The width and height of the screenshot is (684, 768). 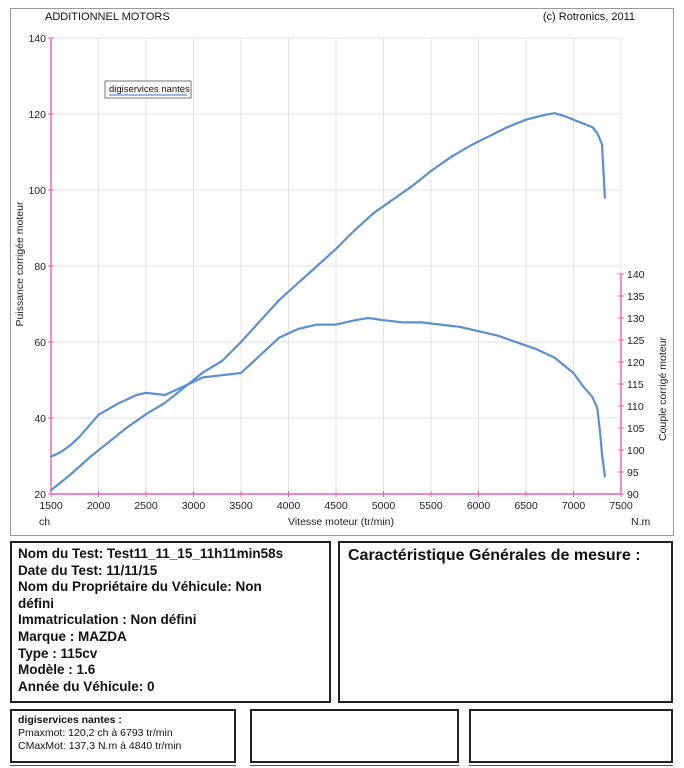 I want to click on y-right-tick-label-130: 130, so click(x=636, y=319).